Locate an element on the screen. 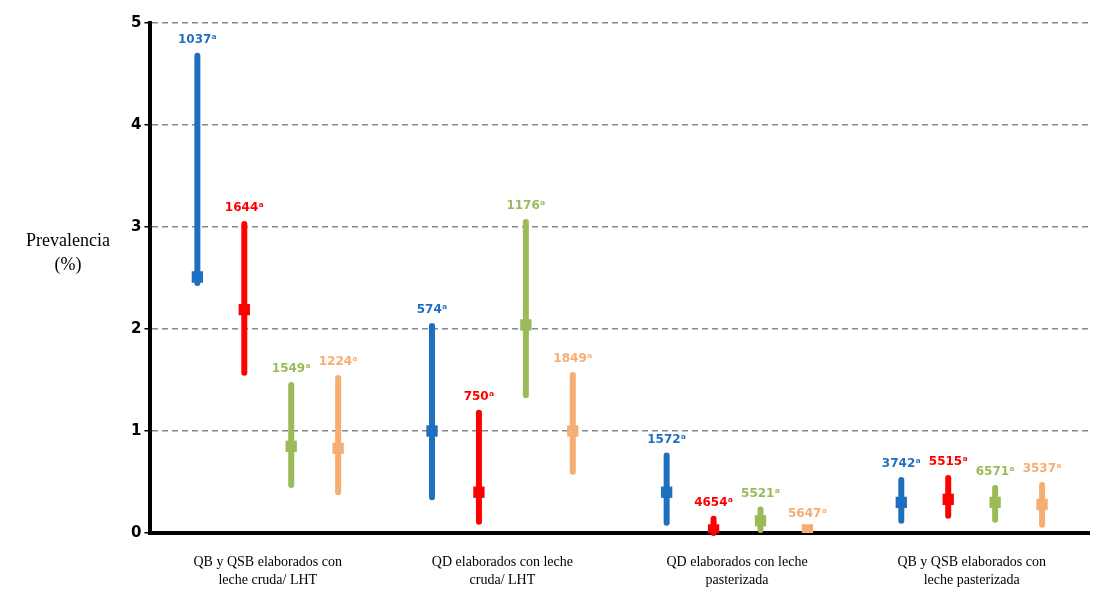 This screenshot has height=609, width=1105. annotation: 574ᵃ is located at coordinates (432, 309).